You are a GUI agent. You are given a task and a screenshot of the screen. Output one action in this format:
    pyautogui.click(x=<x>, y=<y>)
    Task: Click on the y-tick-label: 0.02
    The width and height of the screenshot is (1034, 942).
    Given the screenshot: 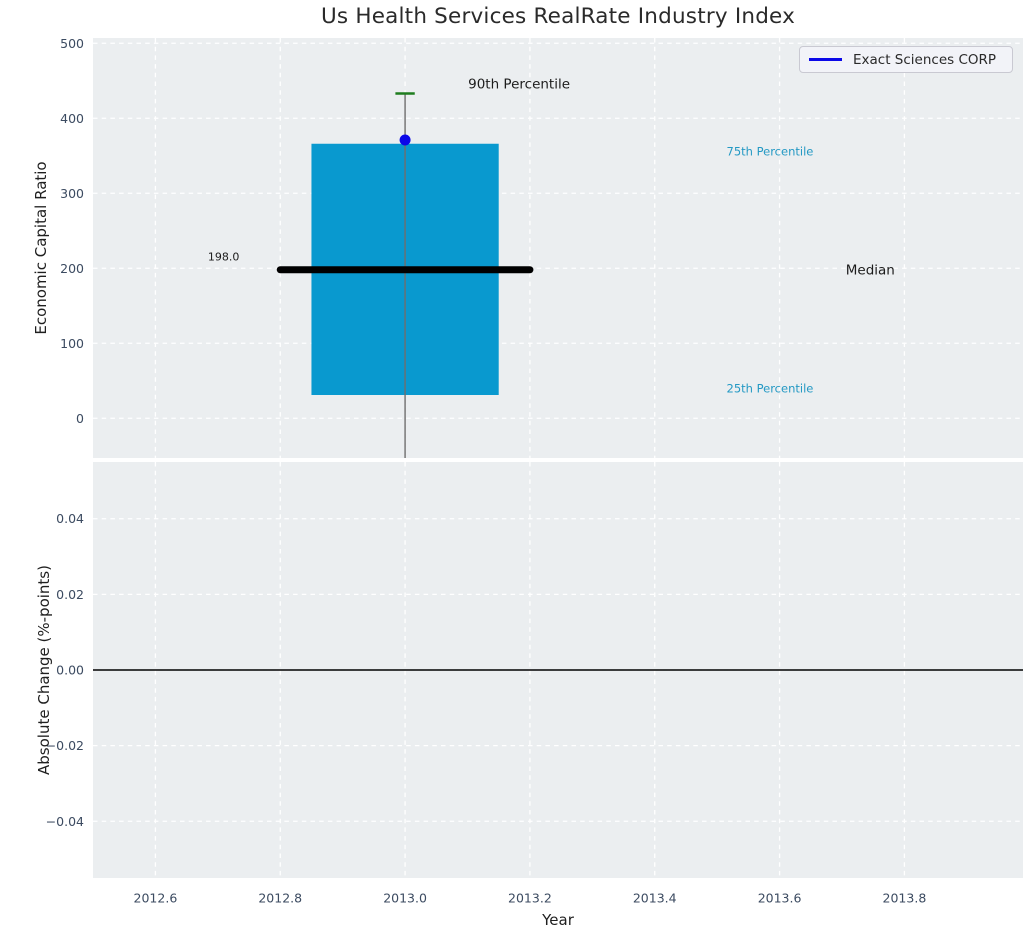 What is the action you would take?
    pyautogui.click(x=70, y=594)
    